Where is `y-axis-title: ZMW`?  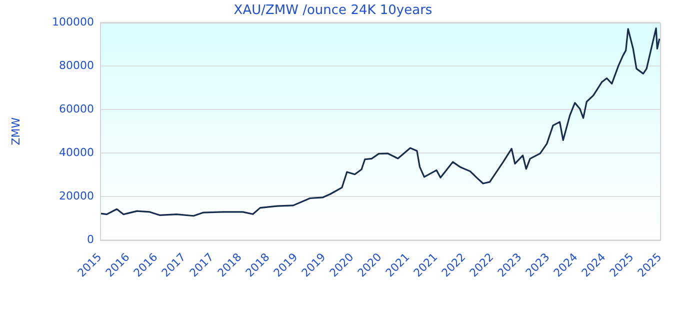 y-axis-title: ZMW is located at coordinates (15, 131).